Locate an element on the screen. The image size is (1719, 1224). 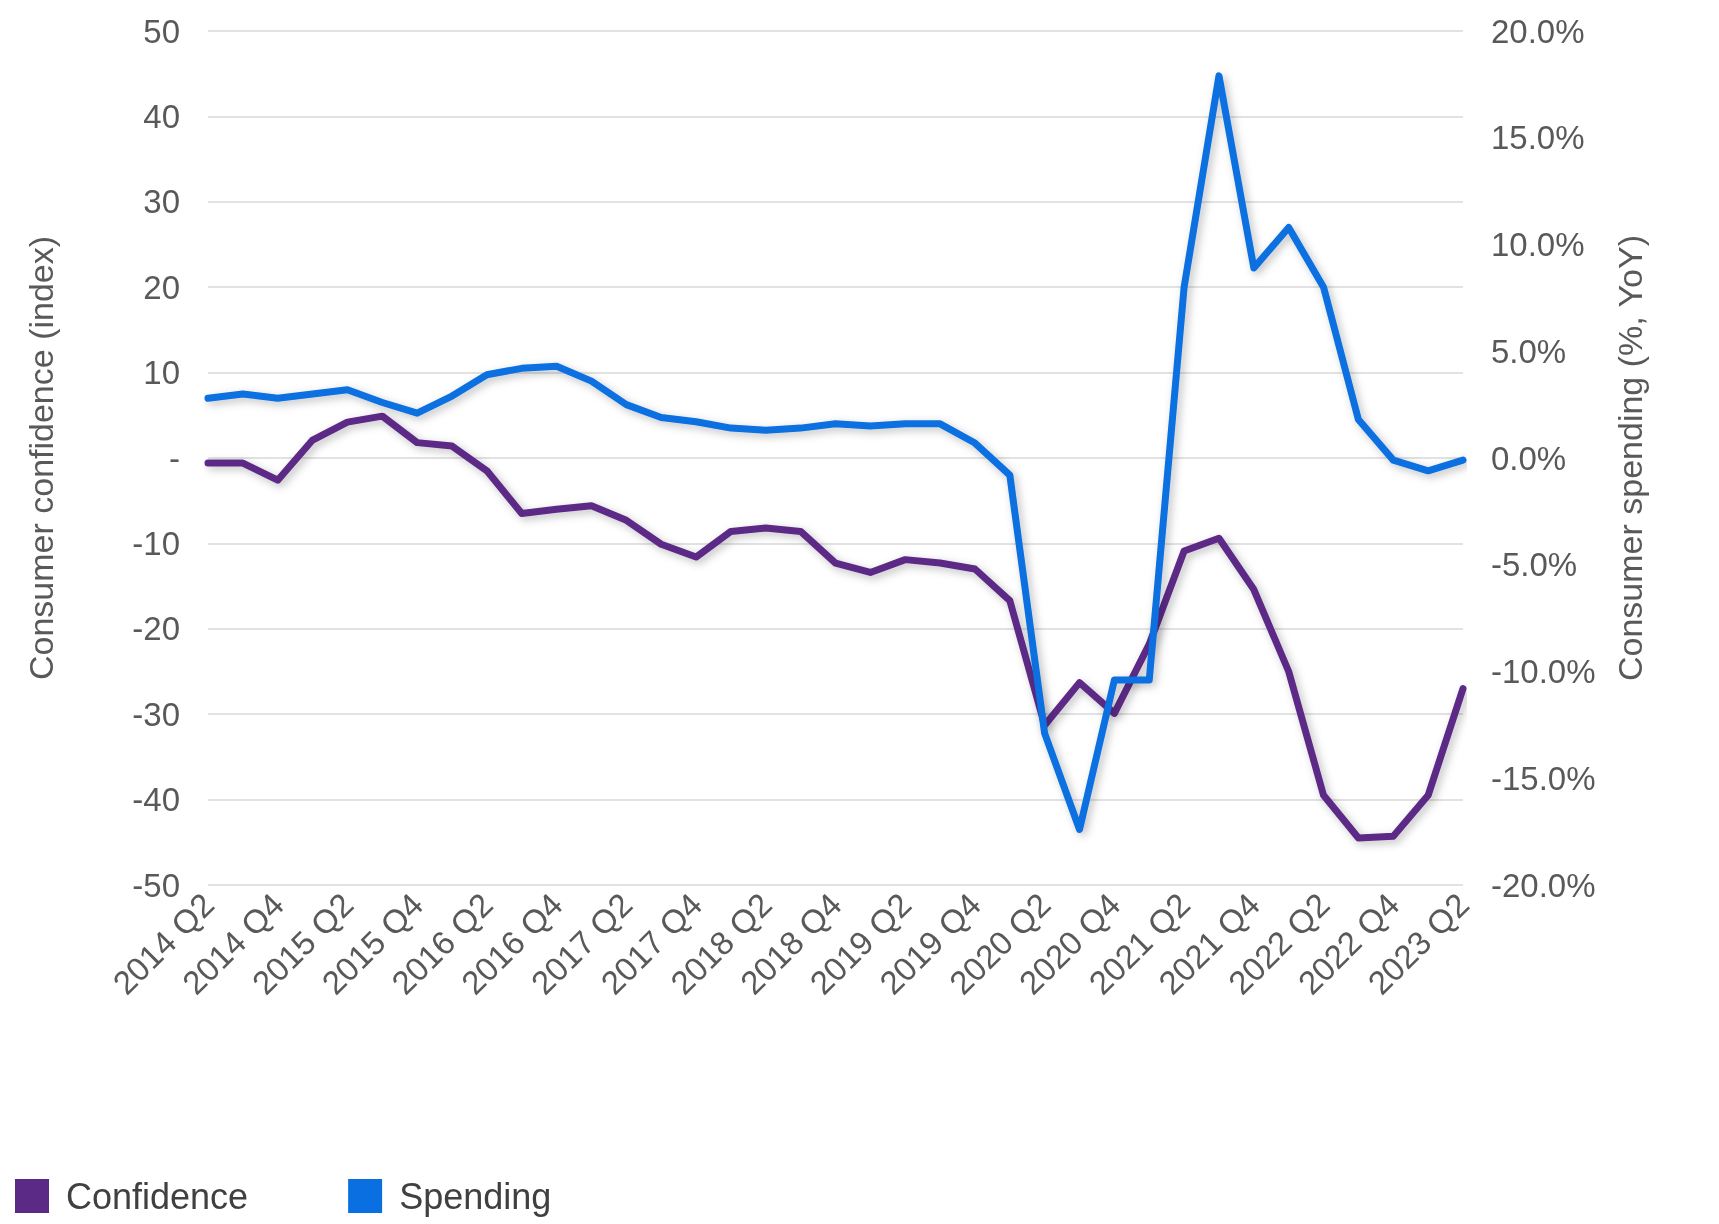
y-tick-label: -30 is located at coordinates (156, 714).